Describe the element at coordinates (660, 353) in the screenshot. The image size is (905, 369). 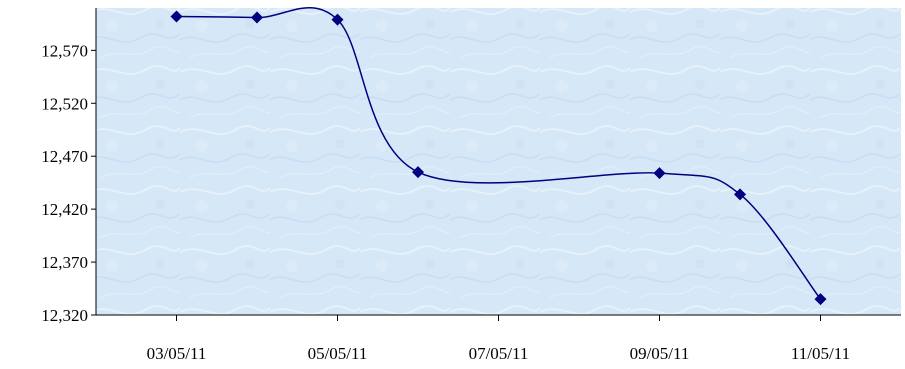
I see `x-tick-label: 09/05/11` at that location.